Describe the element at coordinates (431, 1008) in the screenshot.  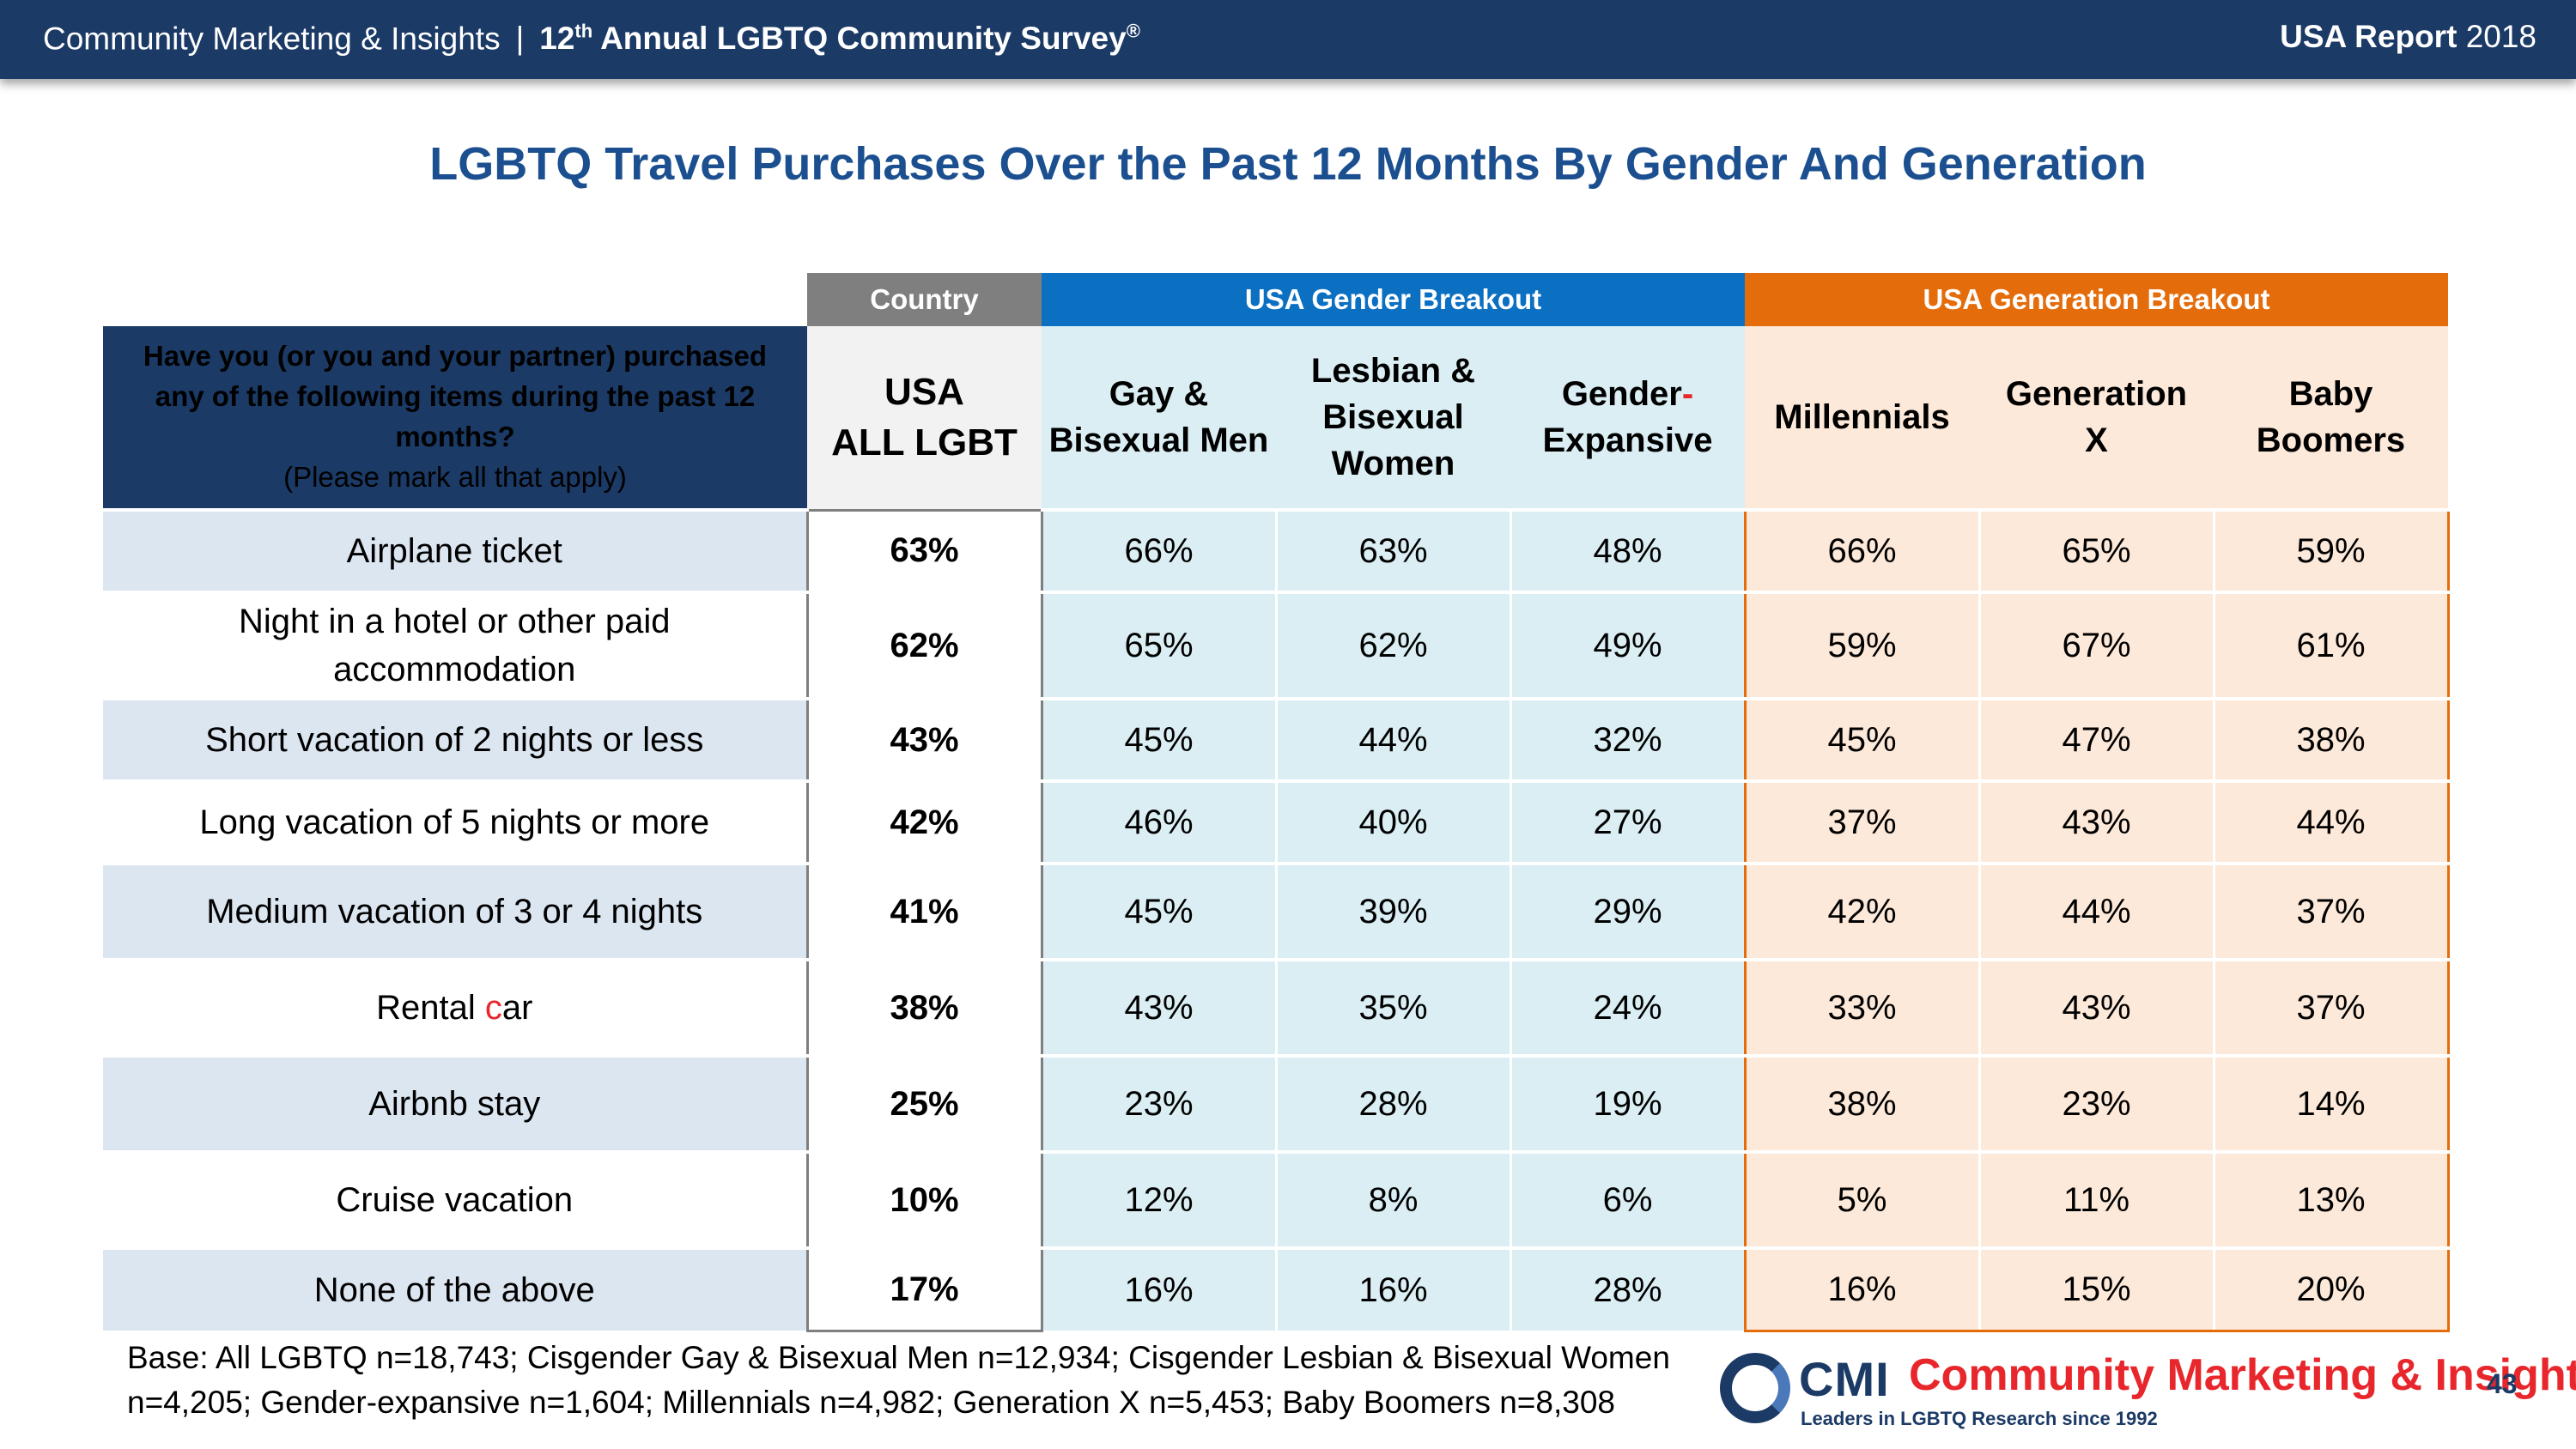
I see `row-label-part: Rental` at that location.